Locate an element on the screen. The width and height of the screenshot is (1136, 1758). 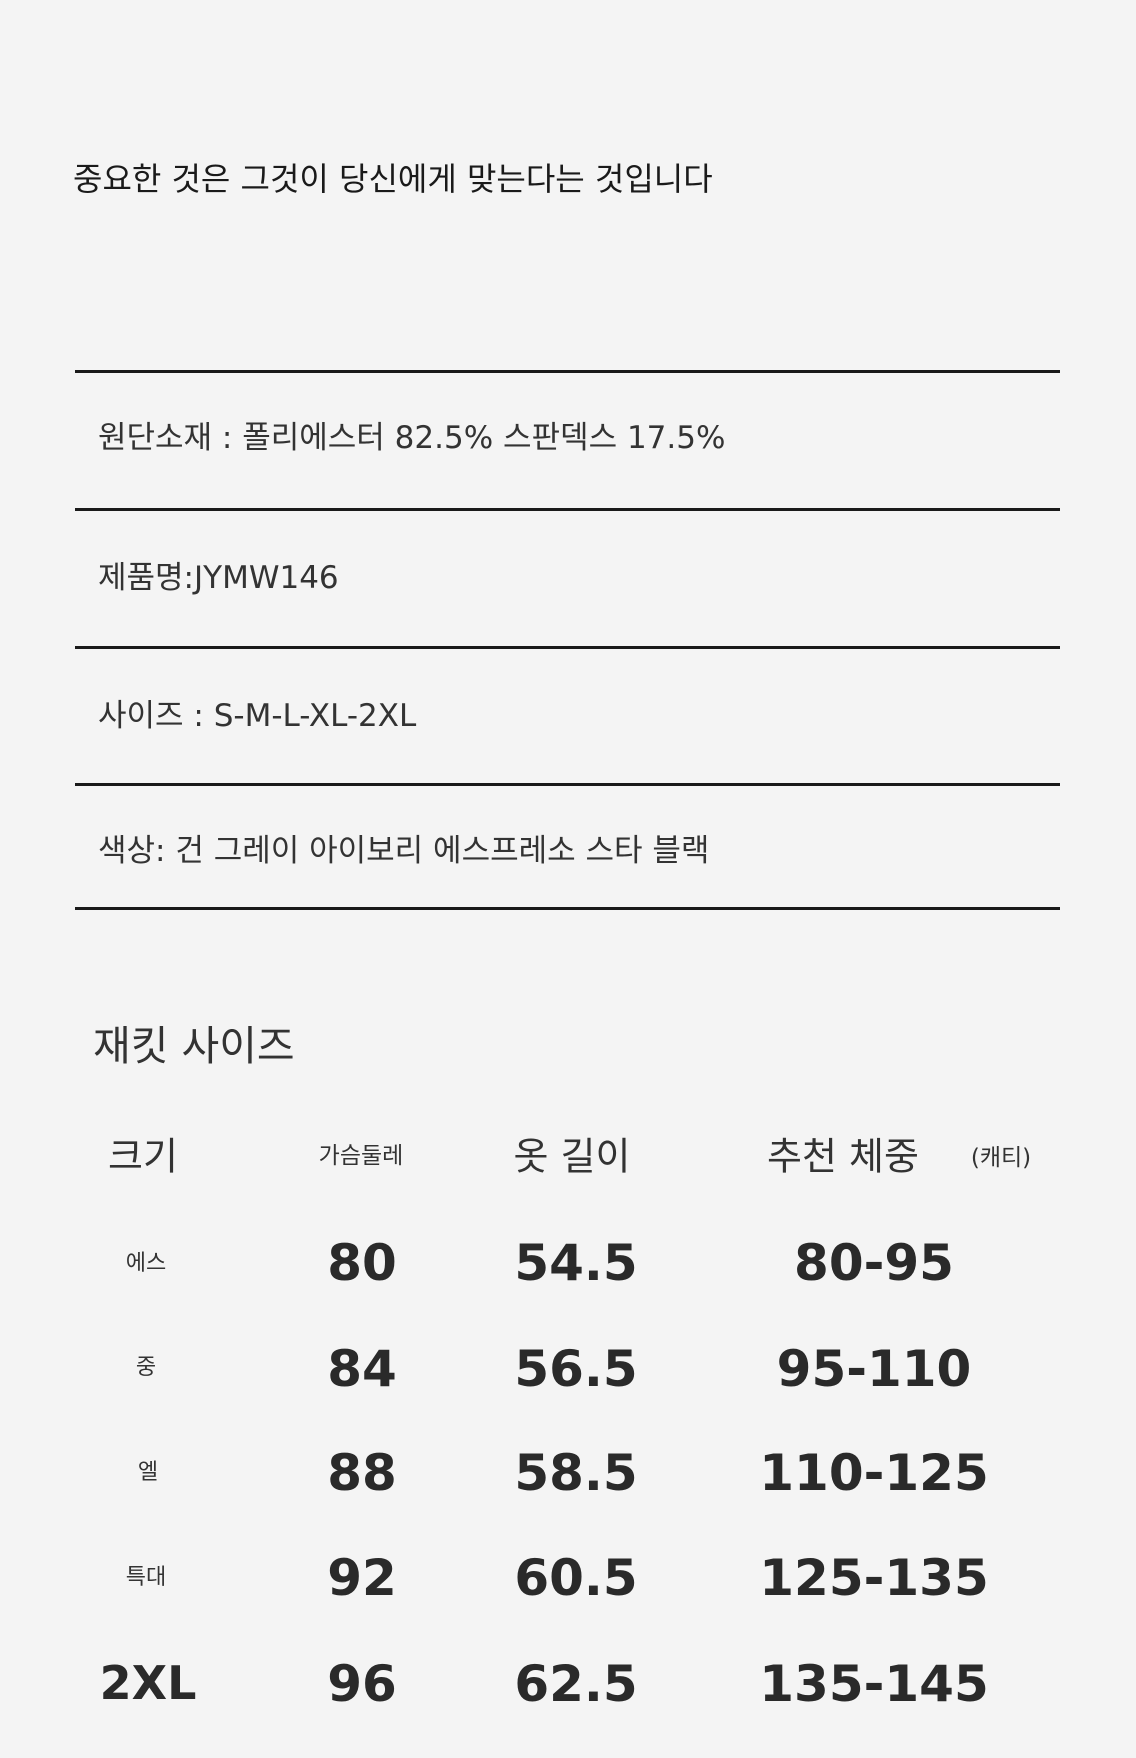
row-chest: 96 is located at coordinates (362, 1684).